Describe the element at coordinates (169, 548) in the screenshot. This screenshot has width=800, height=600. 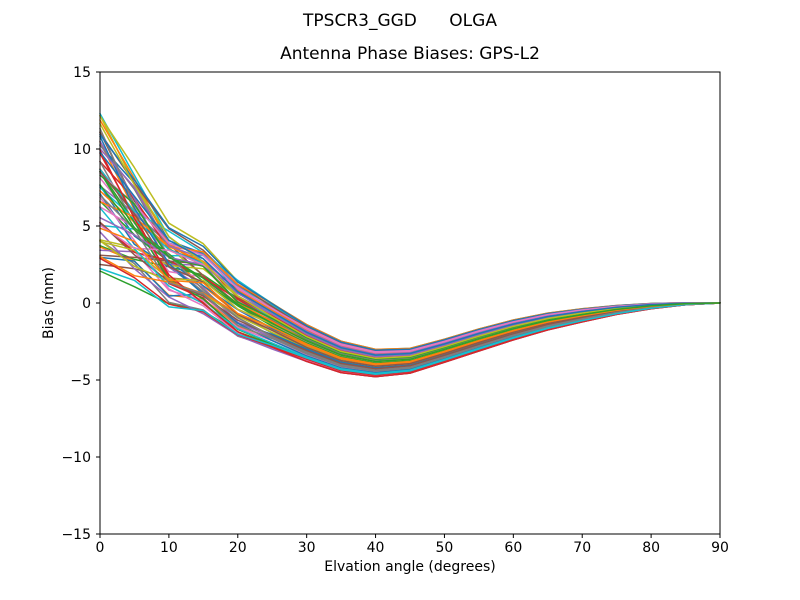
I see `x-tick-label: 10` at that location.